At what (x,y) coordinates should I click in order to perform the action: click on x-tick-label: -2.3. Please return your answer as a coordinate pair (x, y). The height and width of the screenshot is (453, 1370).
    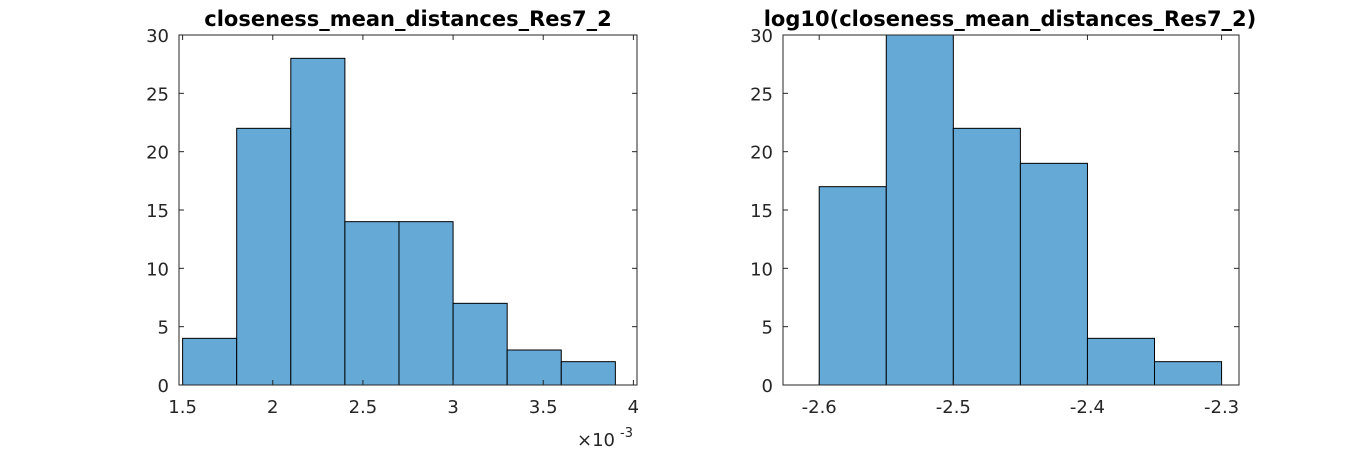
    Looking at the image, I should click on (1221, 407).